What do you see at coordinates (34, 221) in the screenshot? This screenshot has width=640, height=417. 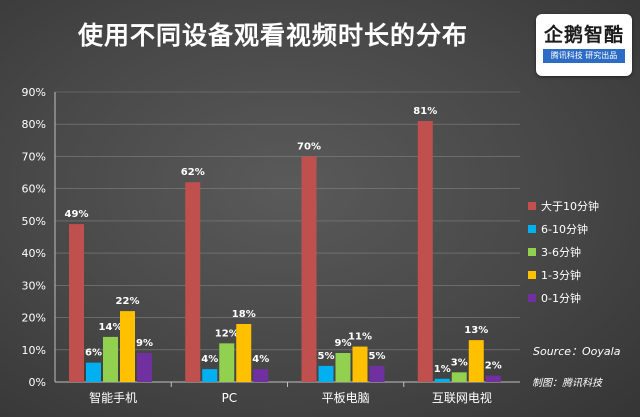 I see `y-tick-label: 50%` at bounding box center [34, 221].